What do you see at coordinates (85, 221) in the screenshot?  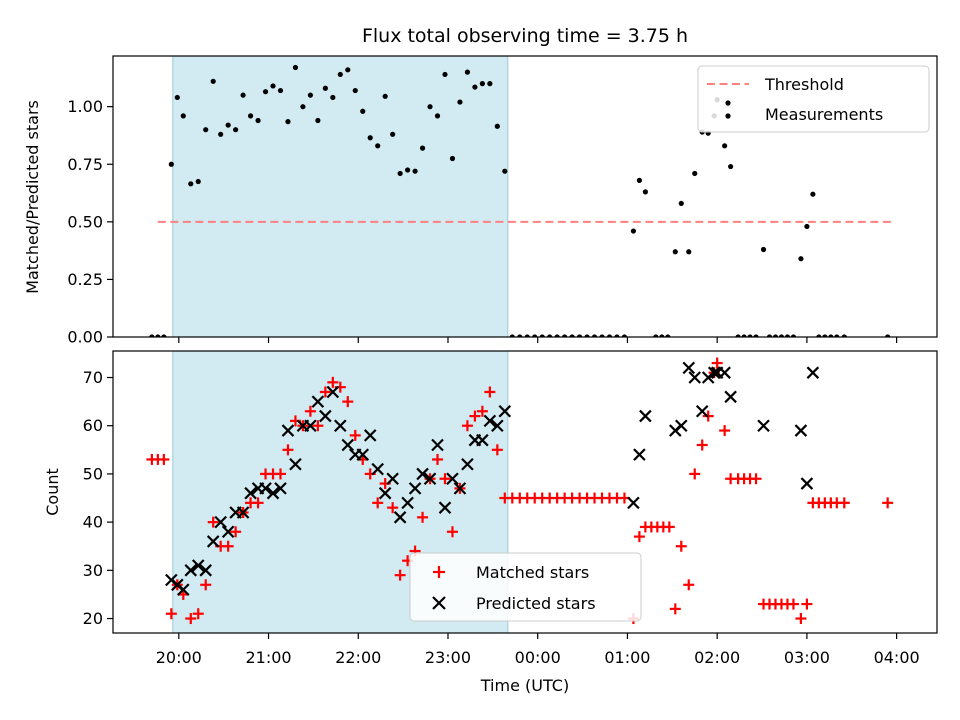 I see `y-tick-label: 0.50` at bounding box center [85, 221].